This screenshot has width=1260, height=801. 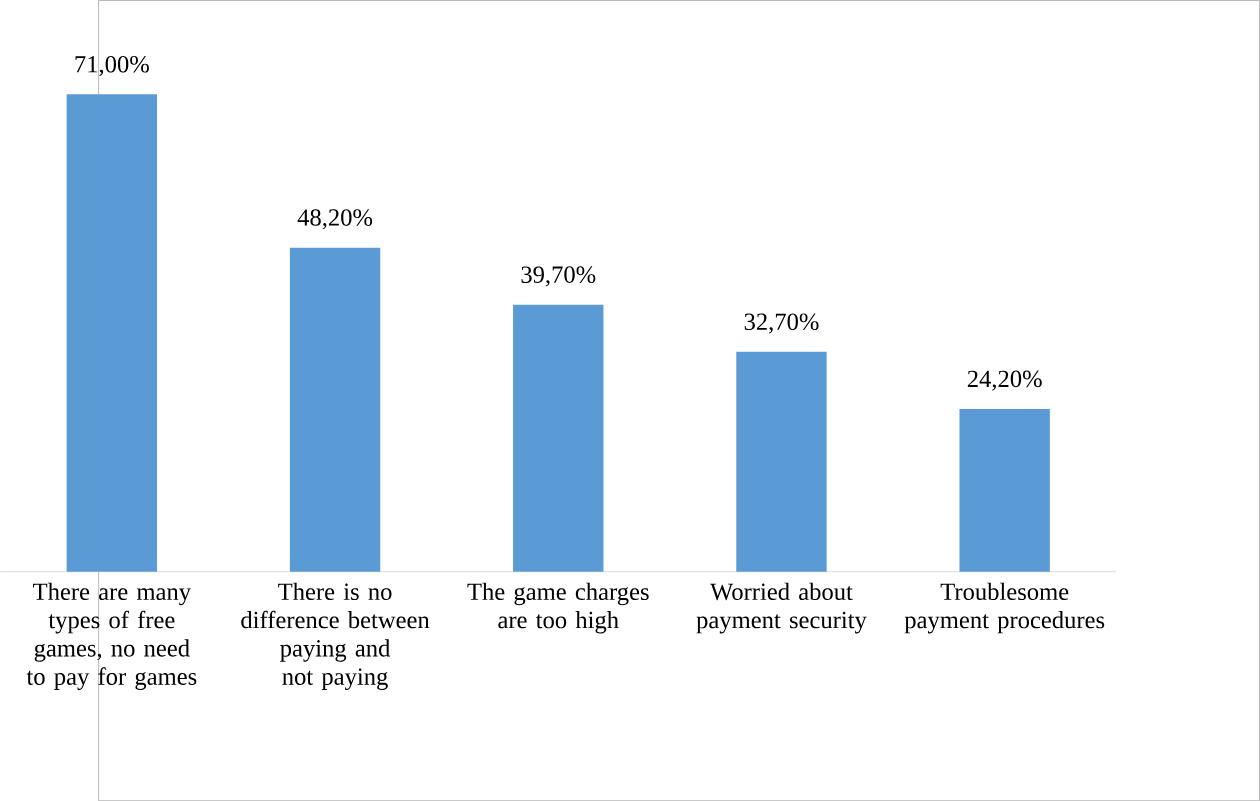 I want to click on x-tick-label: The game charges are too high, so click(x=558, y=608).